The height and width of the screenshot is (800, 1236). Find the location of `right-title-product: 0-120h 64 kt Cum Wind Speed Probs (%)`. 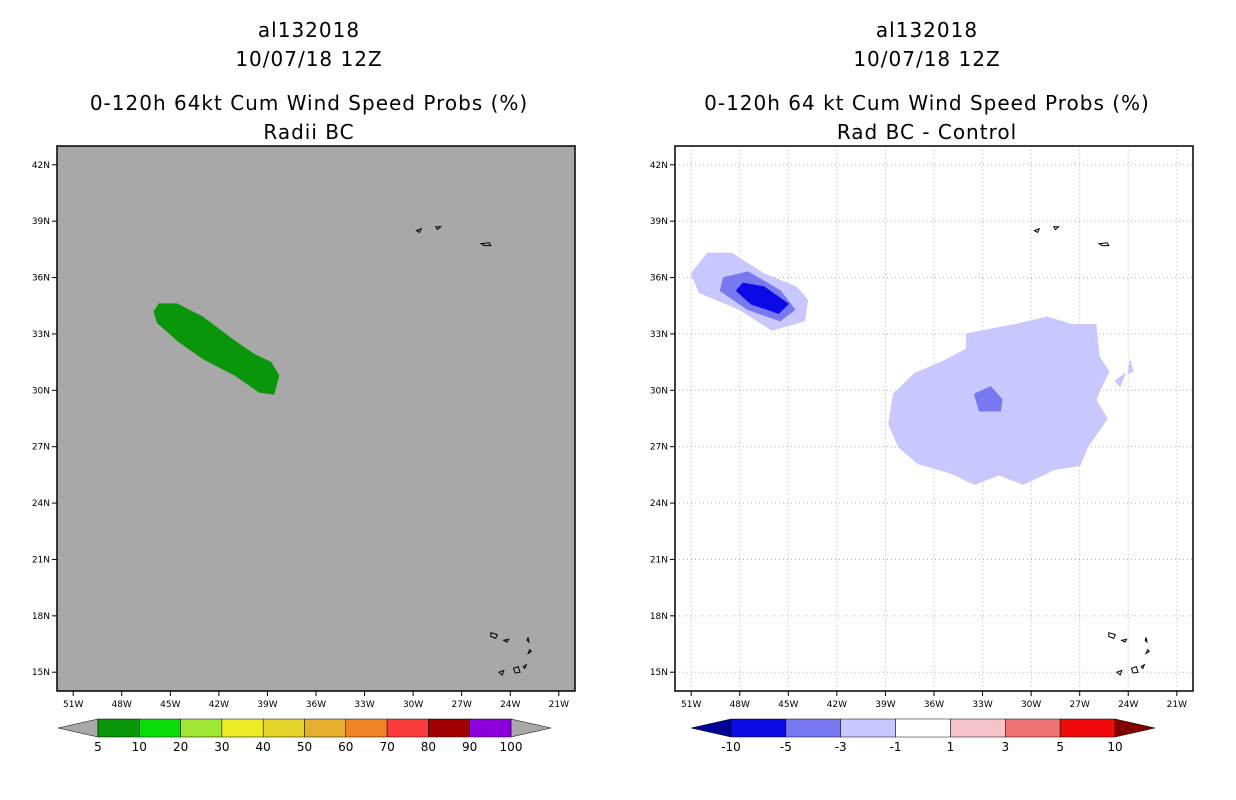

right-title-product: 0-120h 64 kt Cum Wind Speed Probs (%) is located at coordinates (927, 103).